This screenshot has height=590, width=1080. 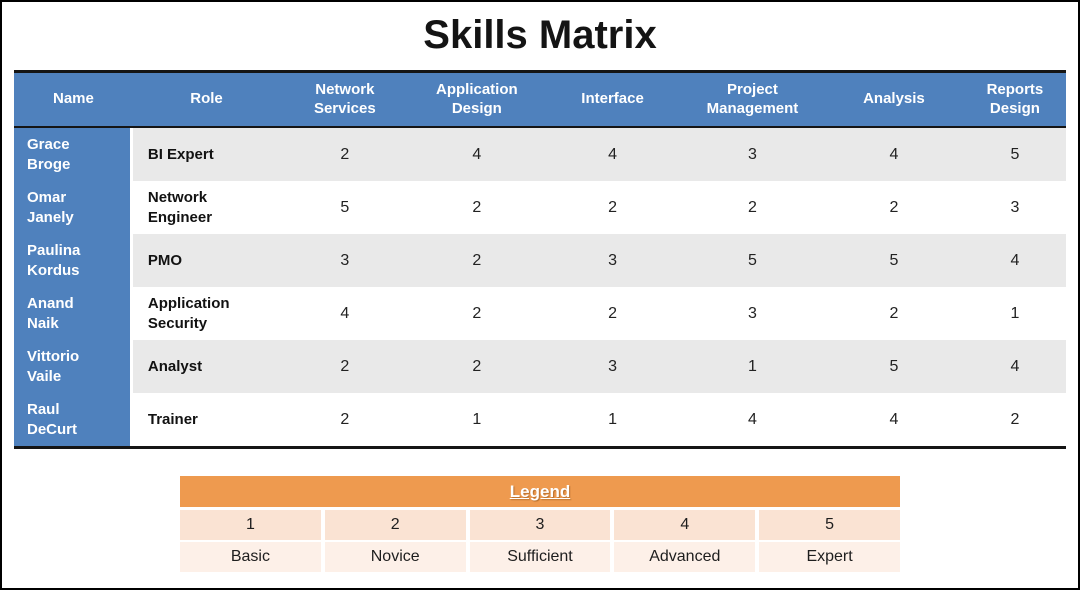 I want to click on name-cell: Omar Janely, so click(x=73, y=207).